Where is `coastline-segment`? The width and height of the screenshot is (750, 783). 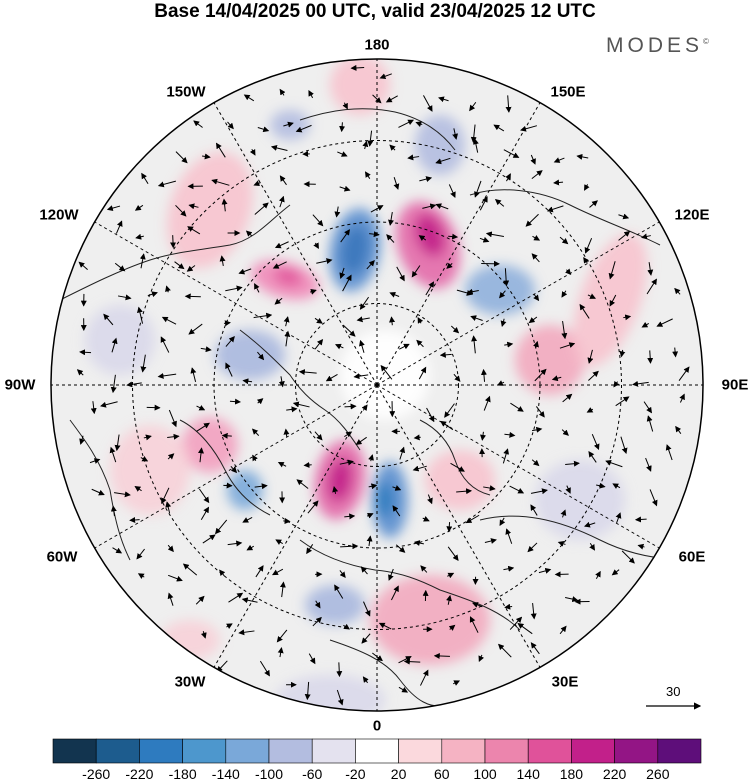
coastline-segment is located at coordinates (377, 129).